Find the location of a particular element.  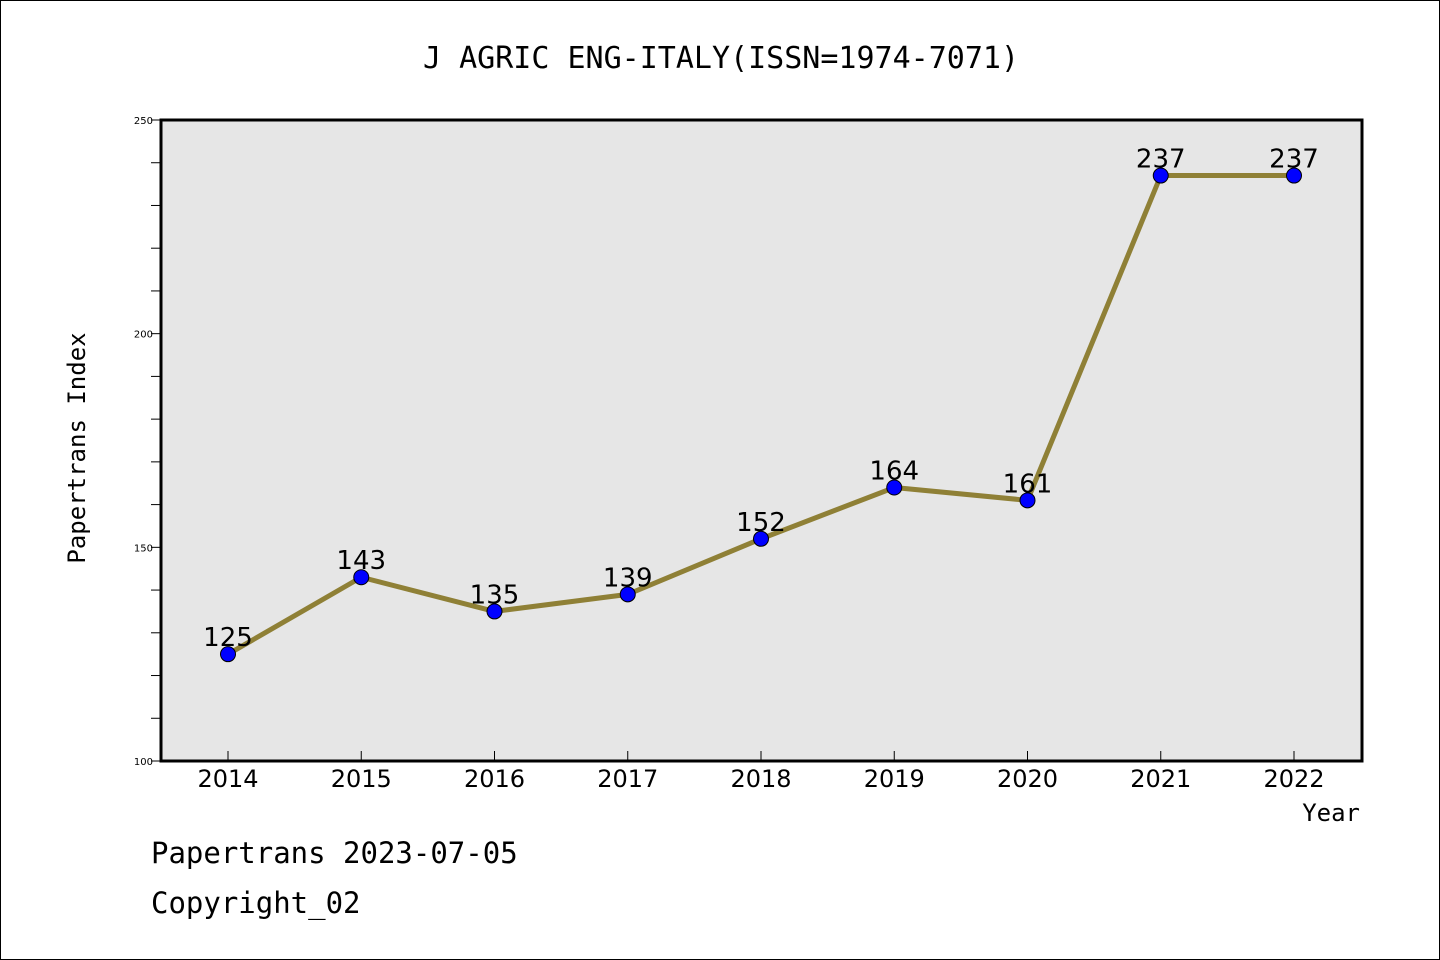

x-tick-label: 2022 is located at coordinates (1293, 779).